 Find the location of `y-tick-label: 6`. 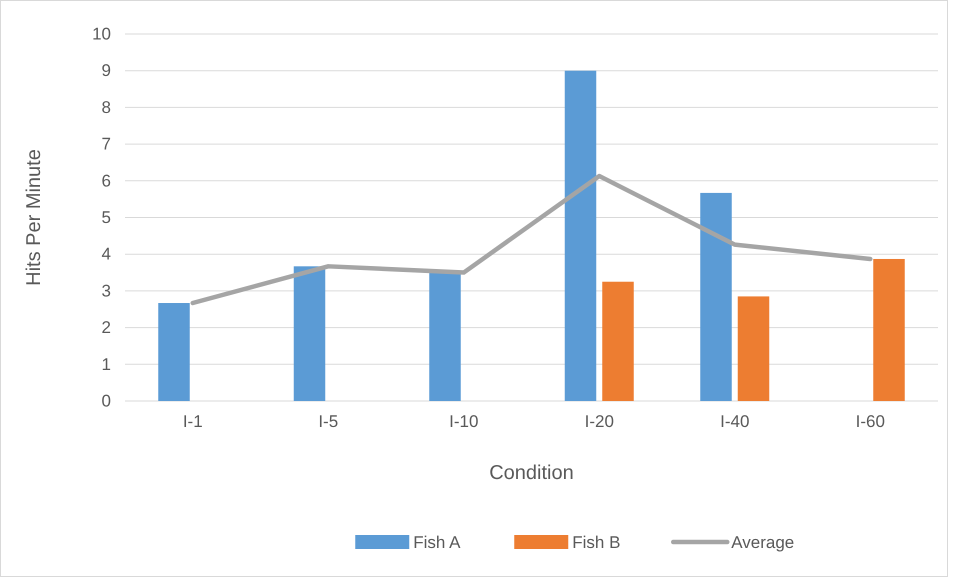

y-tick-label: 6 is located at coordinates (106, 180).